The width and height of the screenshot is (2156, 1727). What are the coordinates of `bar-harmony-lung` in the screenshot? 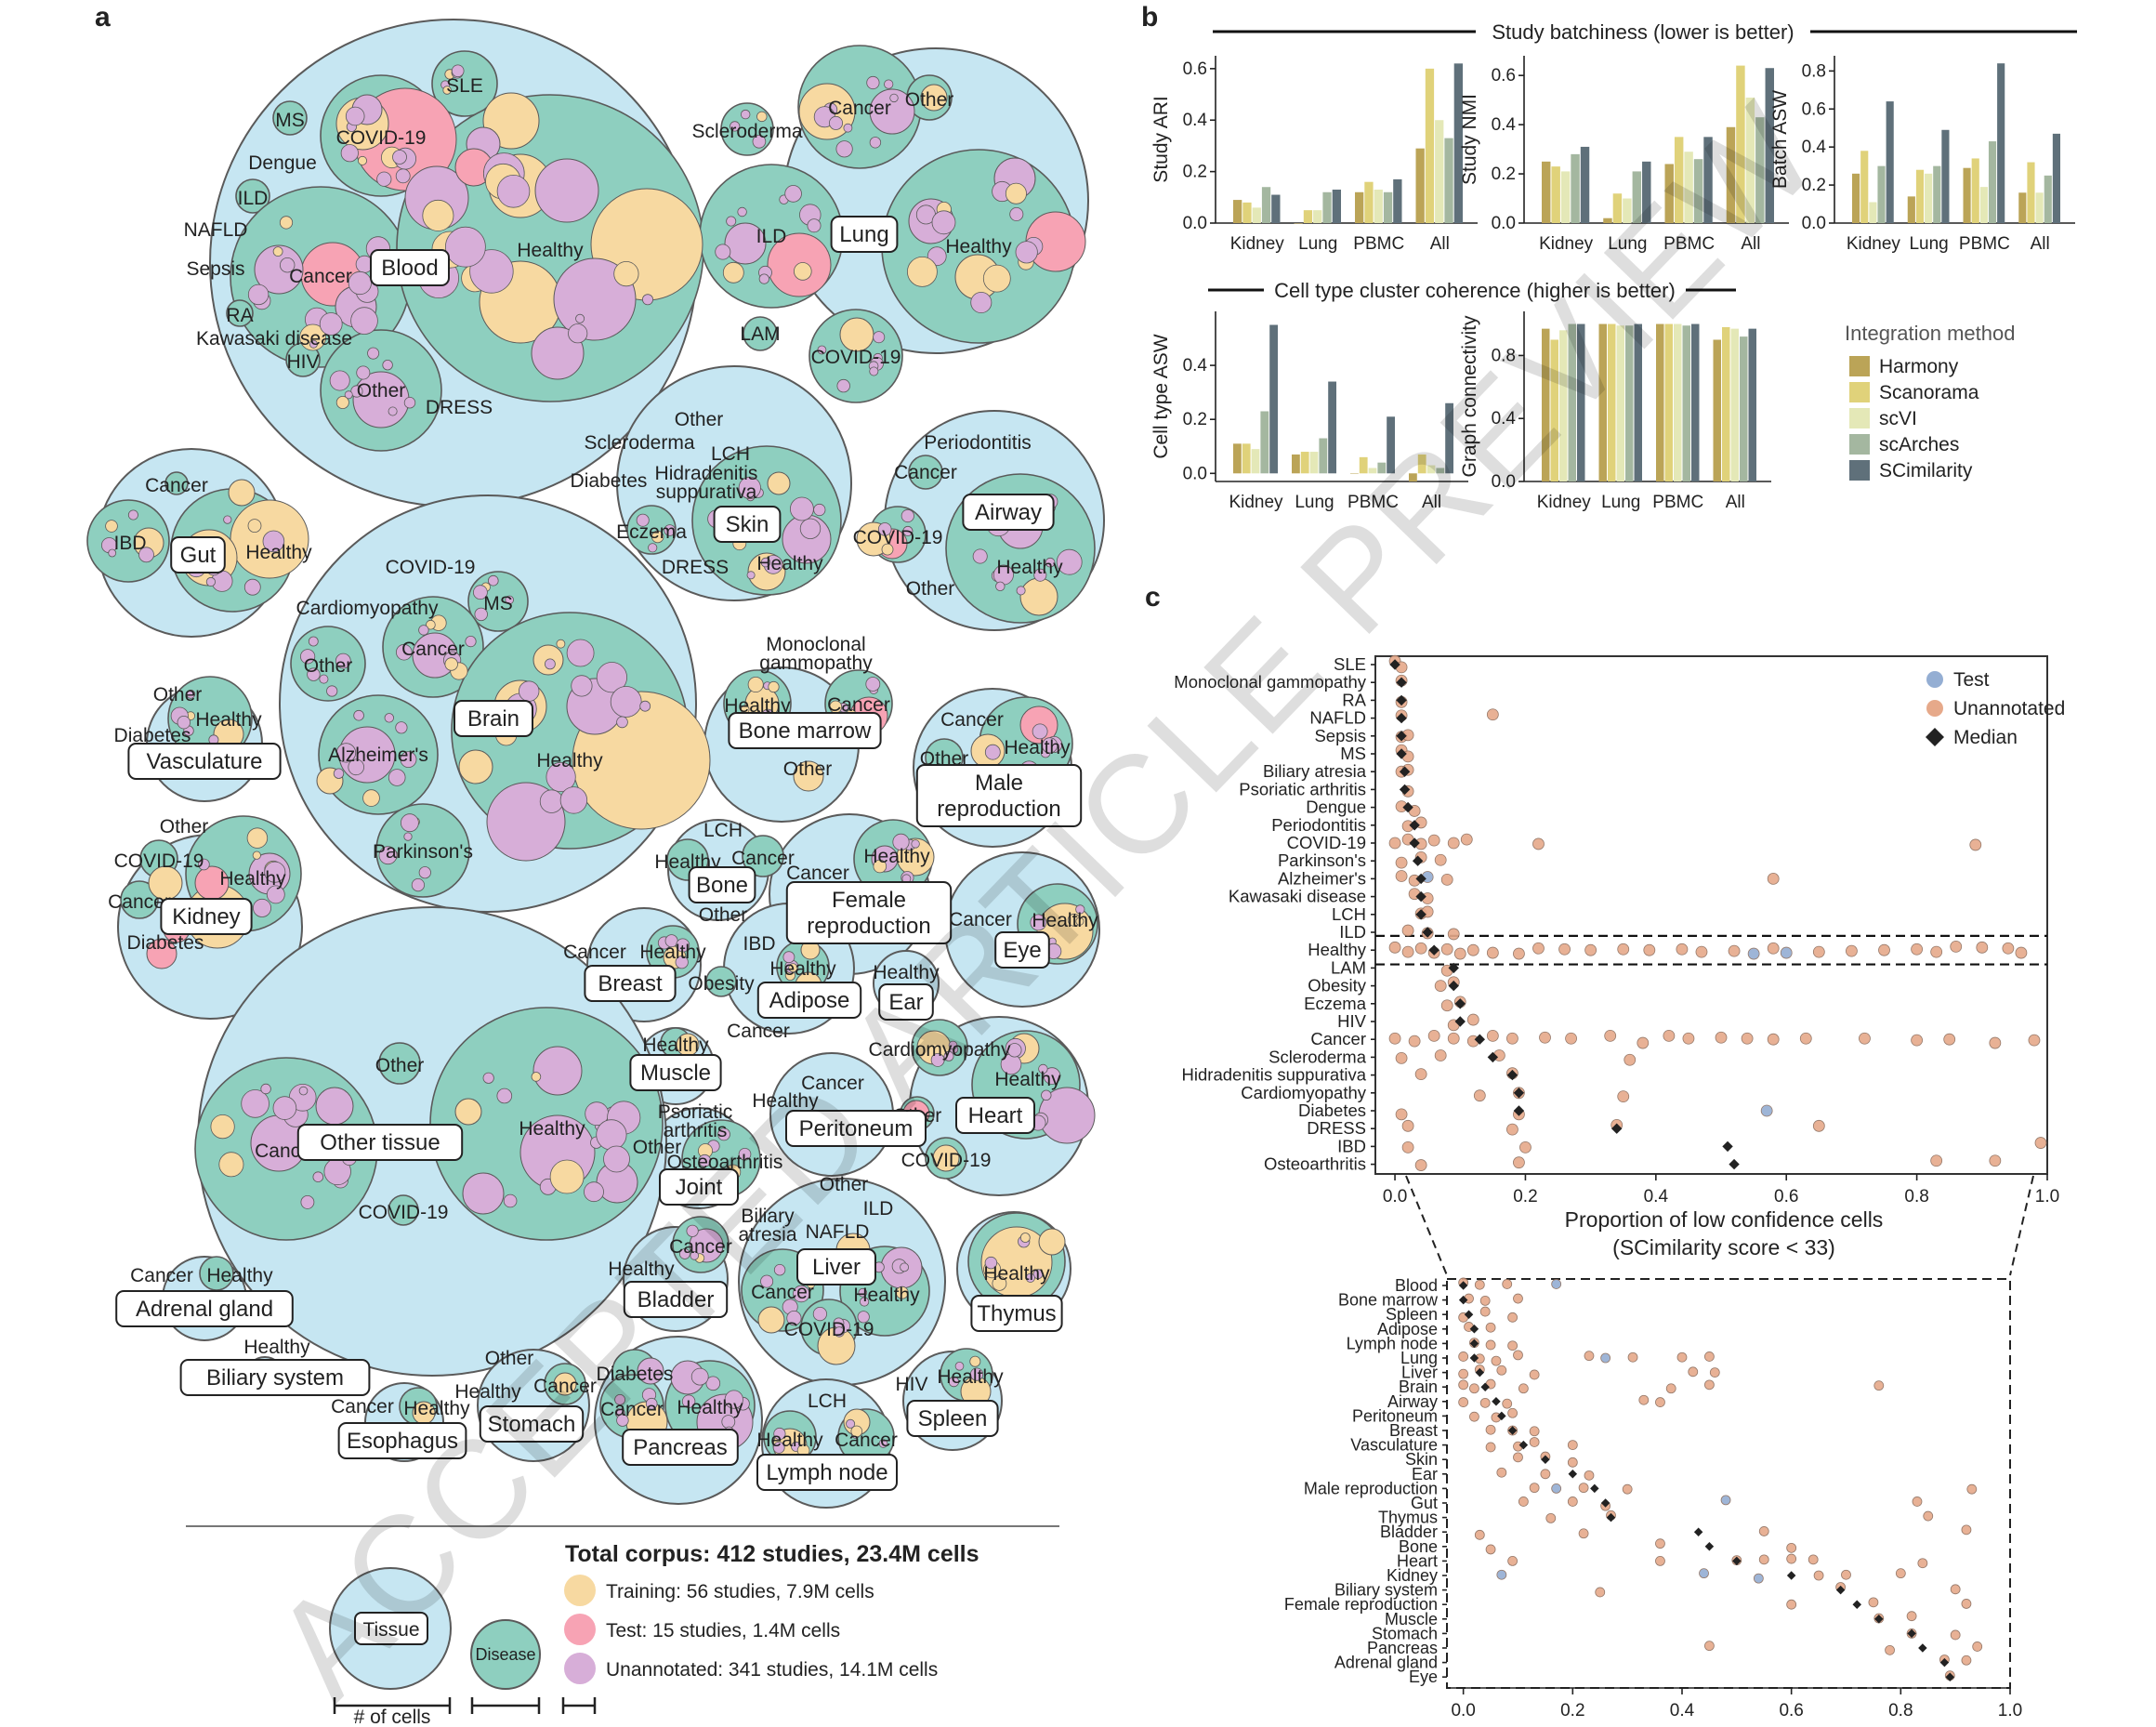 It's located at (1296, 464).